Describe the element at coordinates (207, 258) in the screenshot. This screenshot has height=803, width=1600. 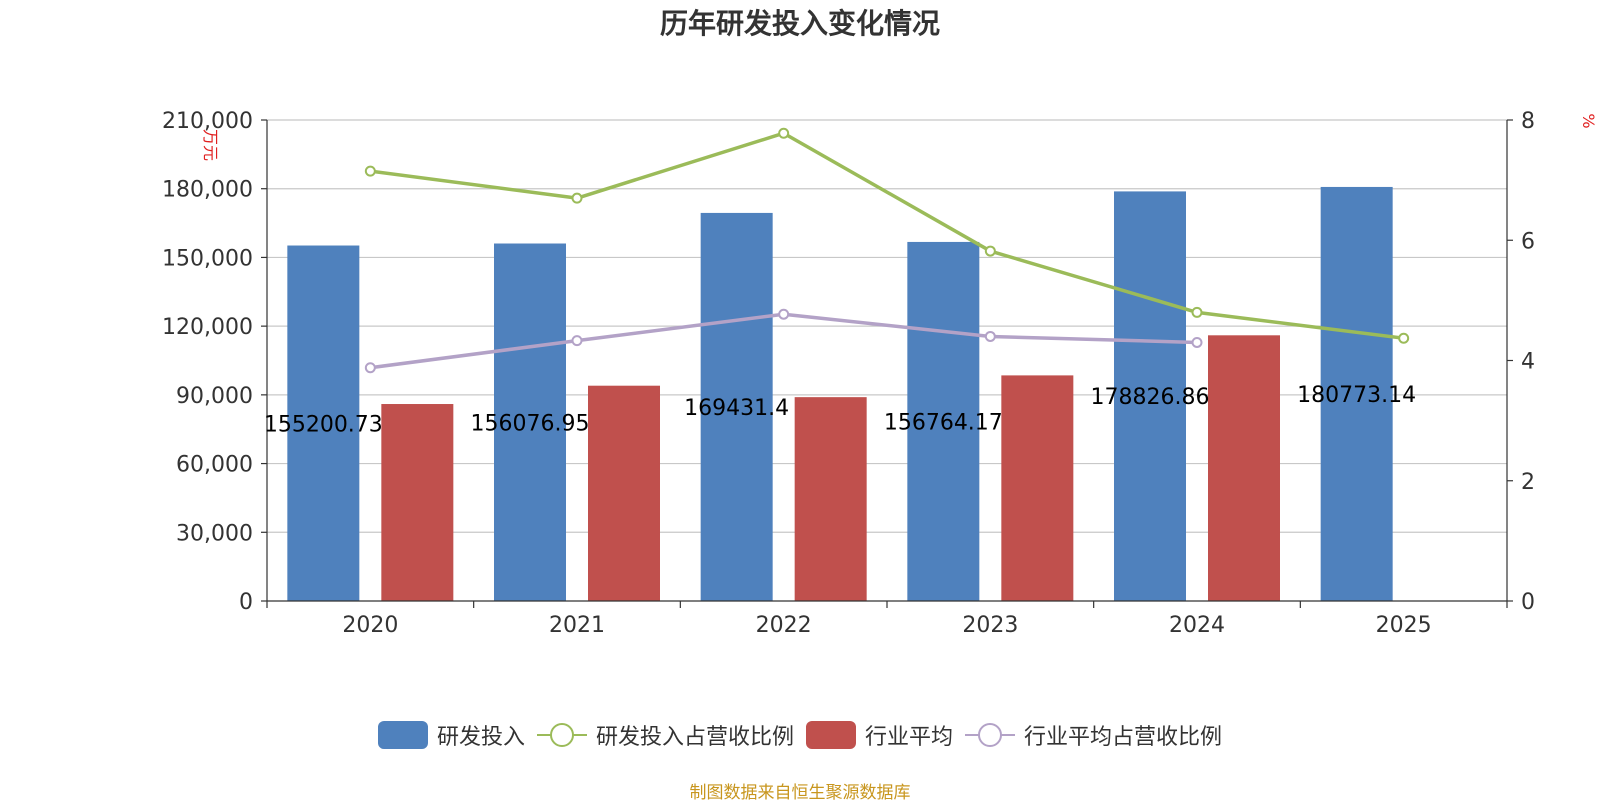
I see `y-left-tick-label: 150,000` at that location.